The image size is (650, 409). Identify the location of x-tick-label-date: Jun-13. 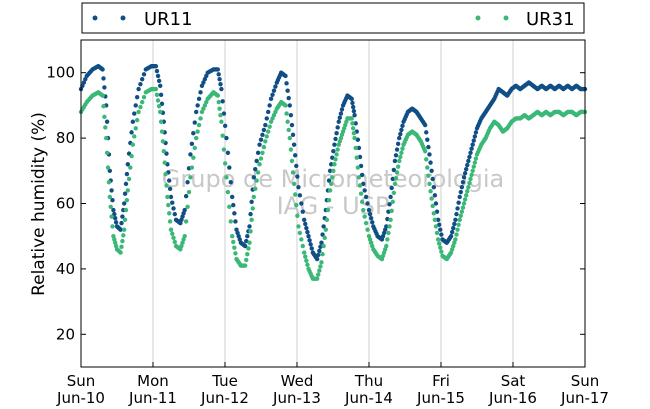
(296, 398).